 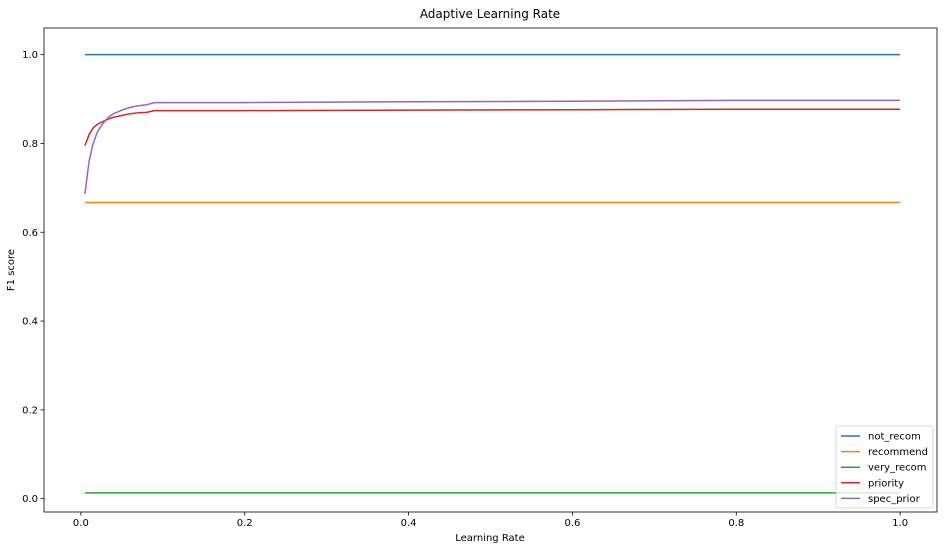 What do you see at coordinates (490, 538) in the screenshot?
I see `x-axis-label: Learning Rate` at bounding box center [490, 538].